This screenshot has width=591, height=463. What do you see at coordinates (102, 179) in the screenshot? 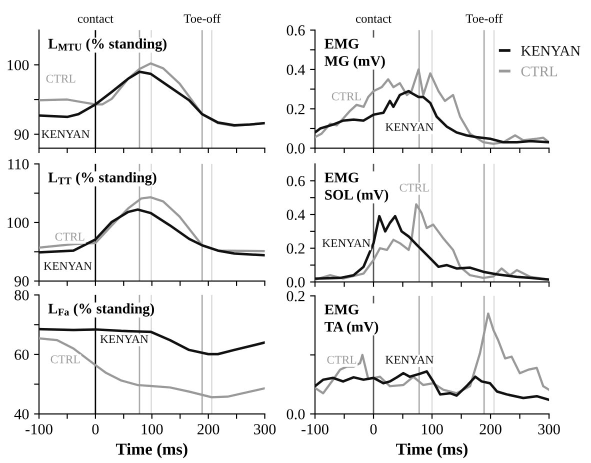
I see `text: L$_{TT}$ (% standing)` at bounding box center [102, 179].